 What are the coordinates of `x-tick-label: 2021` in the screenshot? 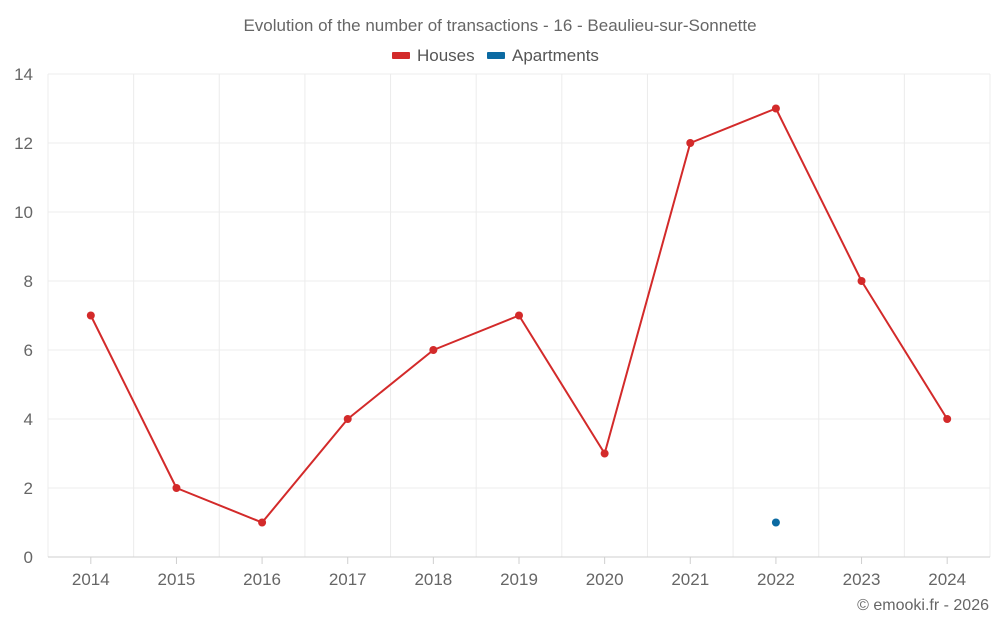 It's located at (690, 579).